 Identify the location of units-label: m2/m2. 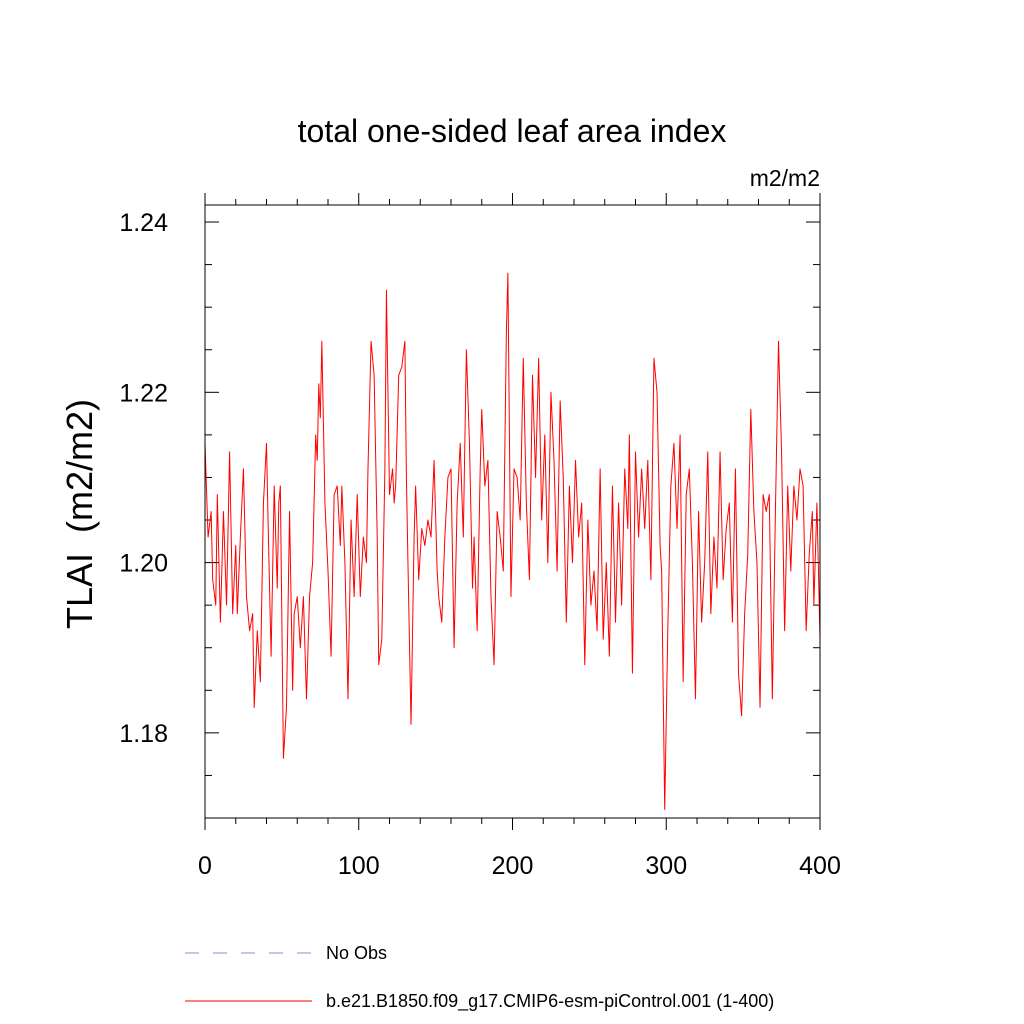
(785, 178).